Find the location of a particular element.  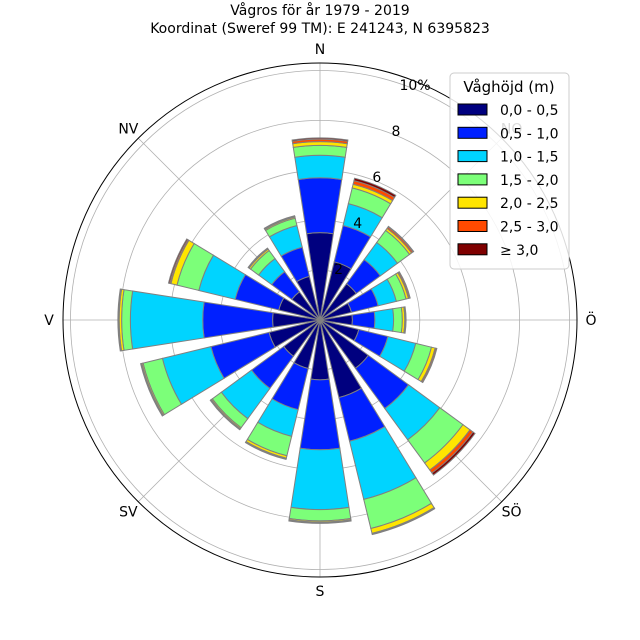

radial-tick-label: 6 is located at coordinates (376, 178).